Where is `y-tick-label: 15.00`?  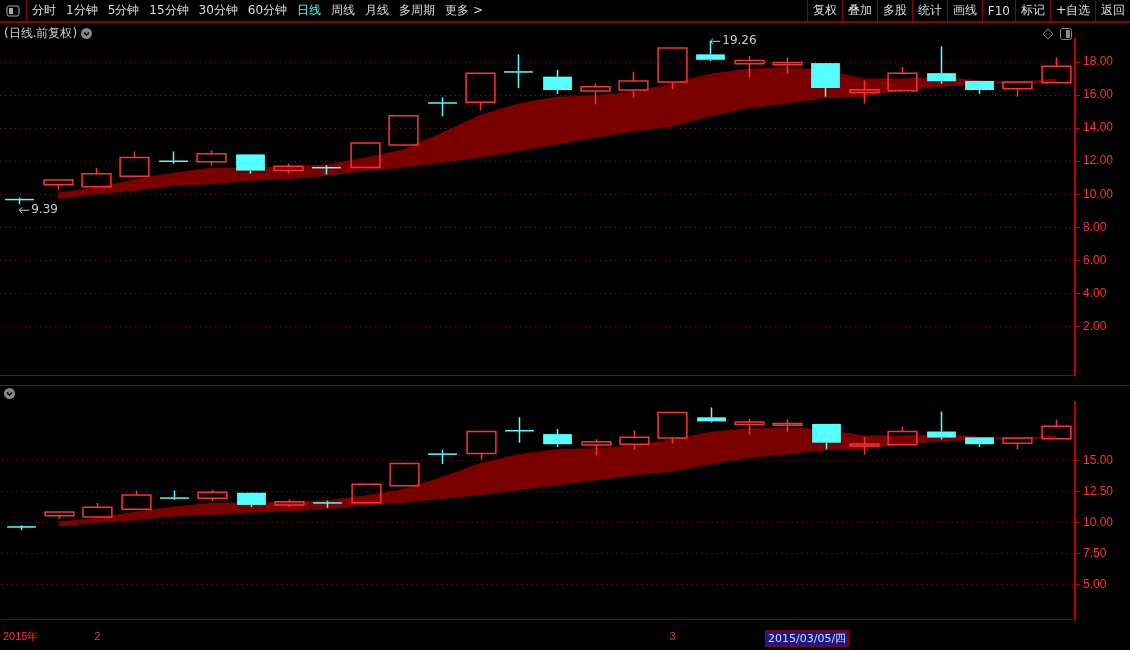
y-tick-label: 15.00 is located at coordinates (1098, 459).